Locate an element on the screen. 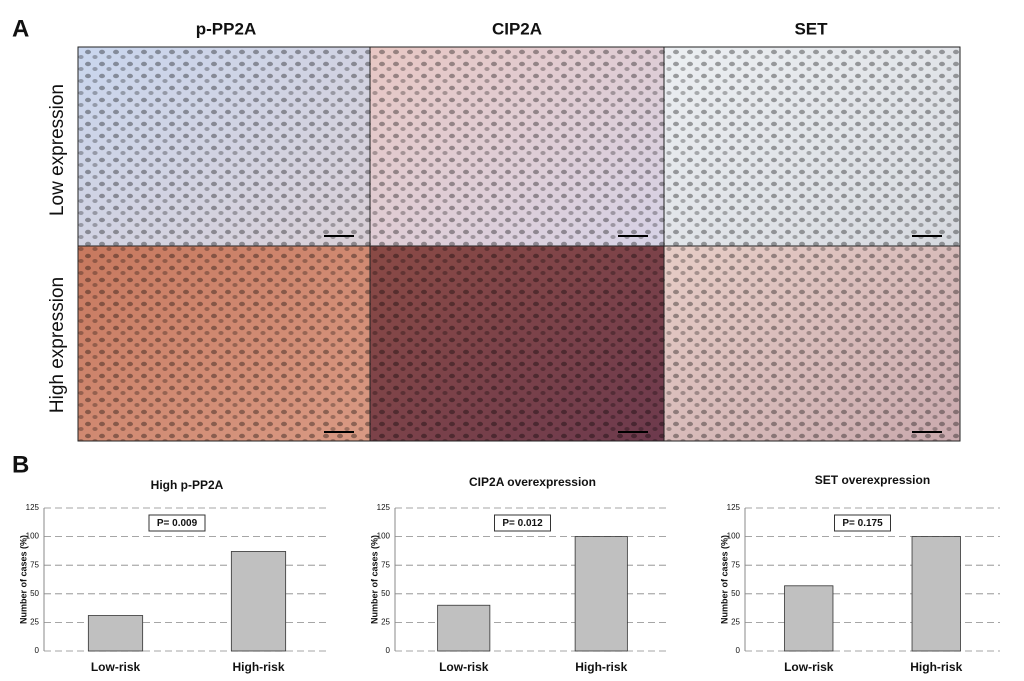 The width and height of the screenshot is (1024, 681). chart-title: CIP2A overexpression is located at coordinates (532, 482).